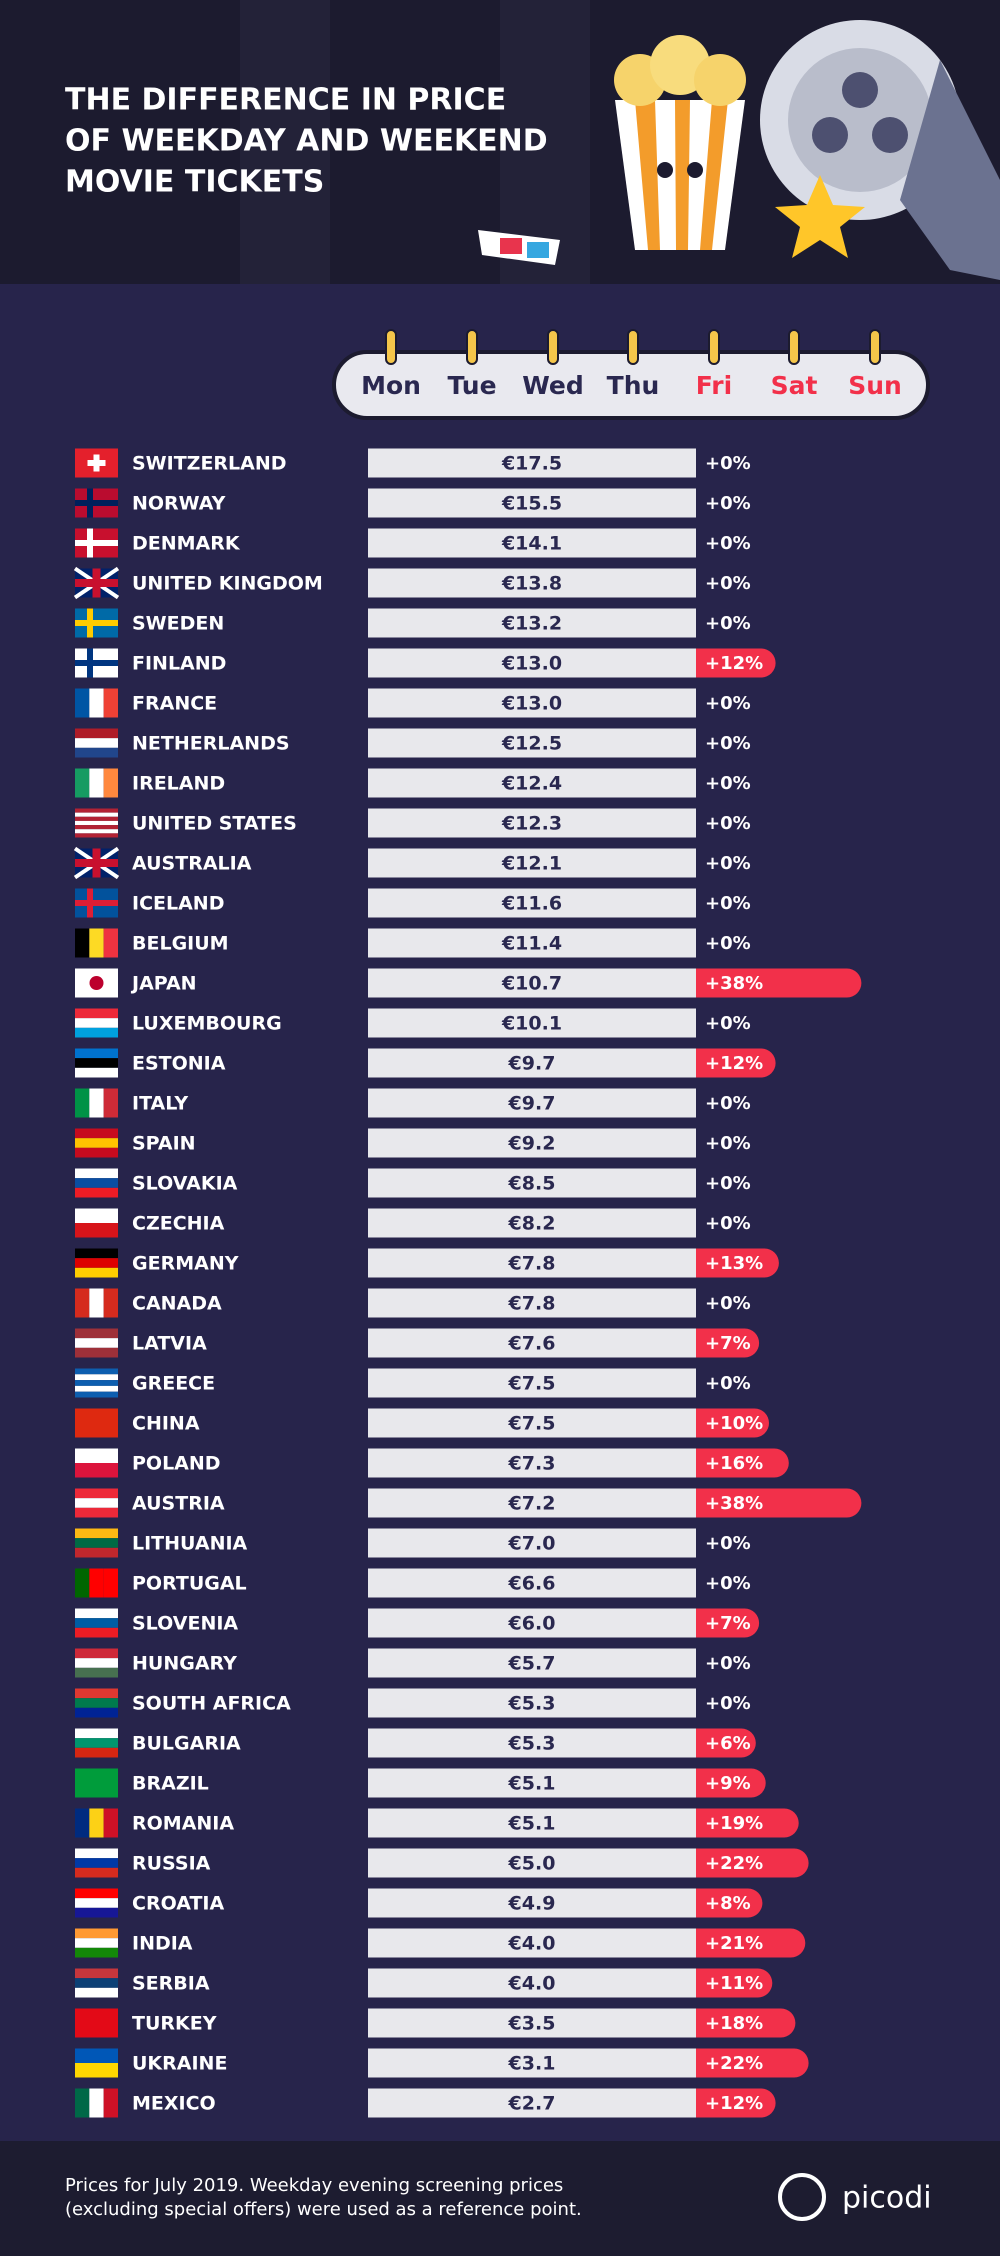 This screenshot has height=2256, width=1000. What do you see at coordinates (211, 744) in the screenshot?
I see `country-label: NETHERLANDS` at bounding box center [211, 744].